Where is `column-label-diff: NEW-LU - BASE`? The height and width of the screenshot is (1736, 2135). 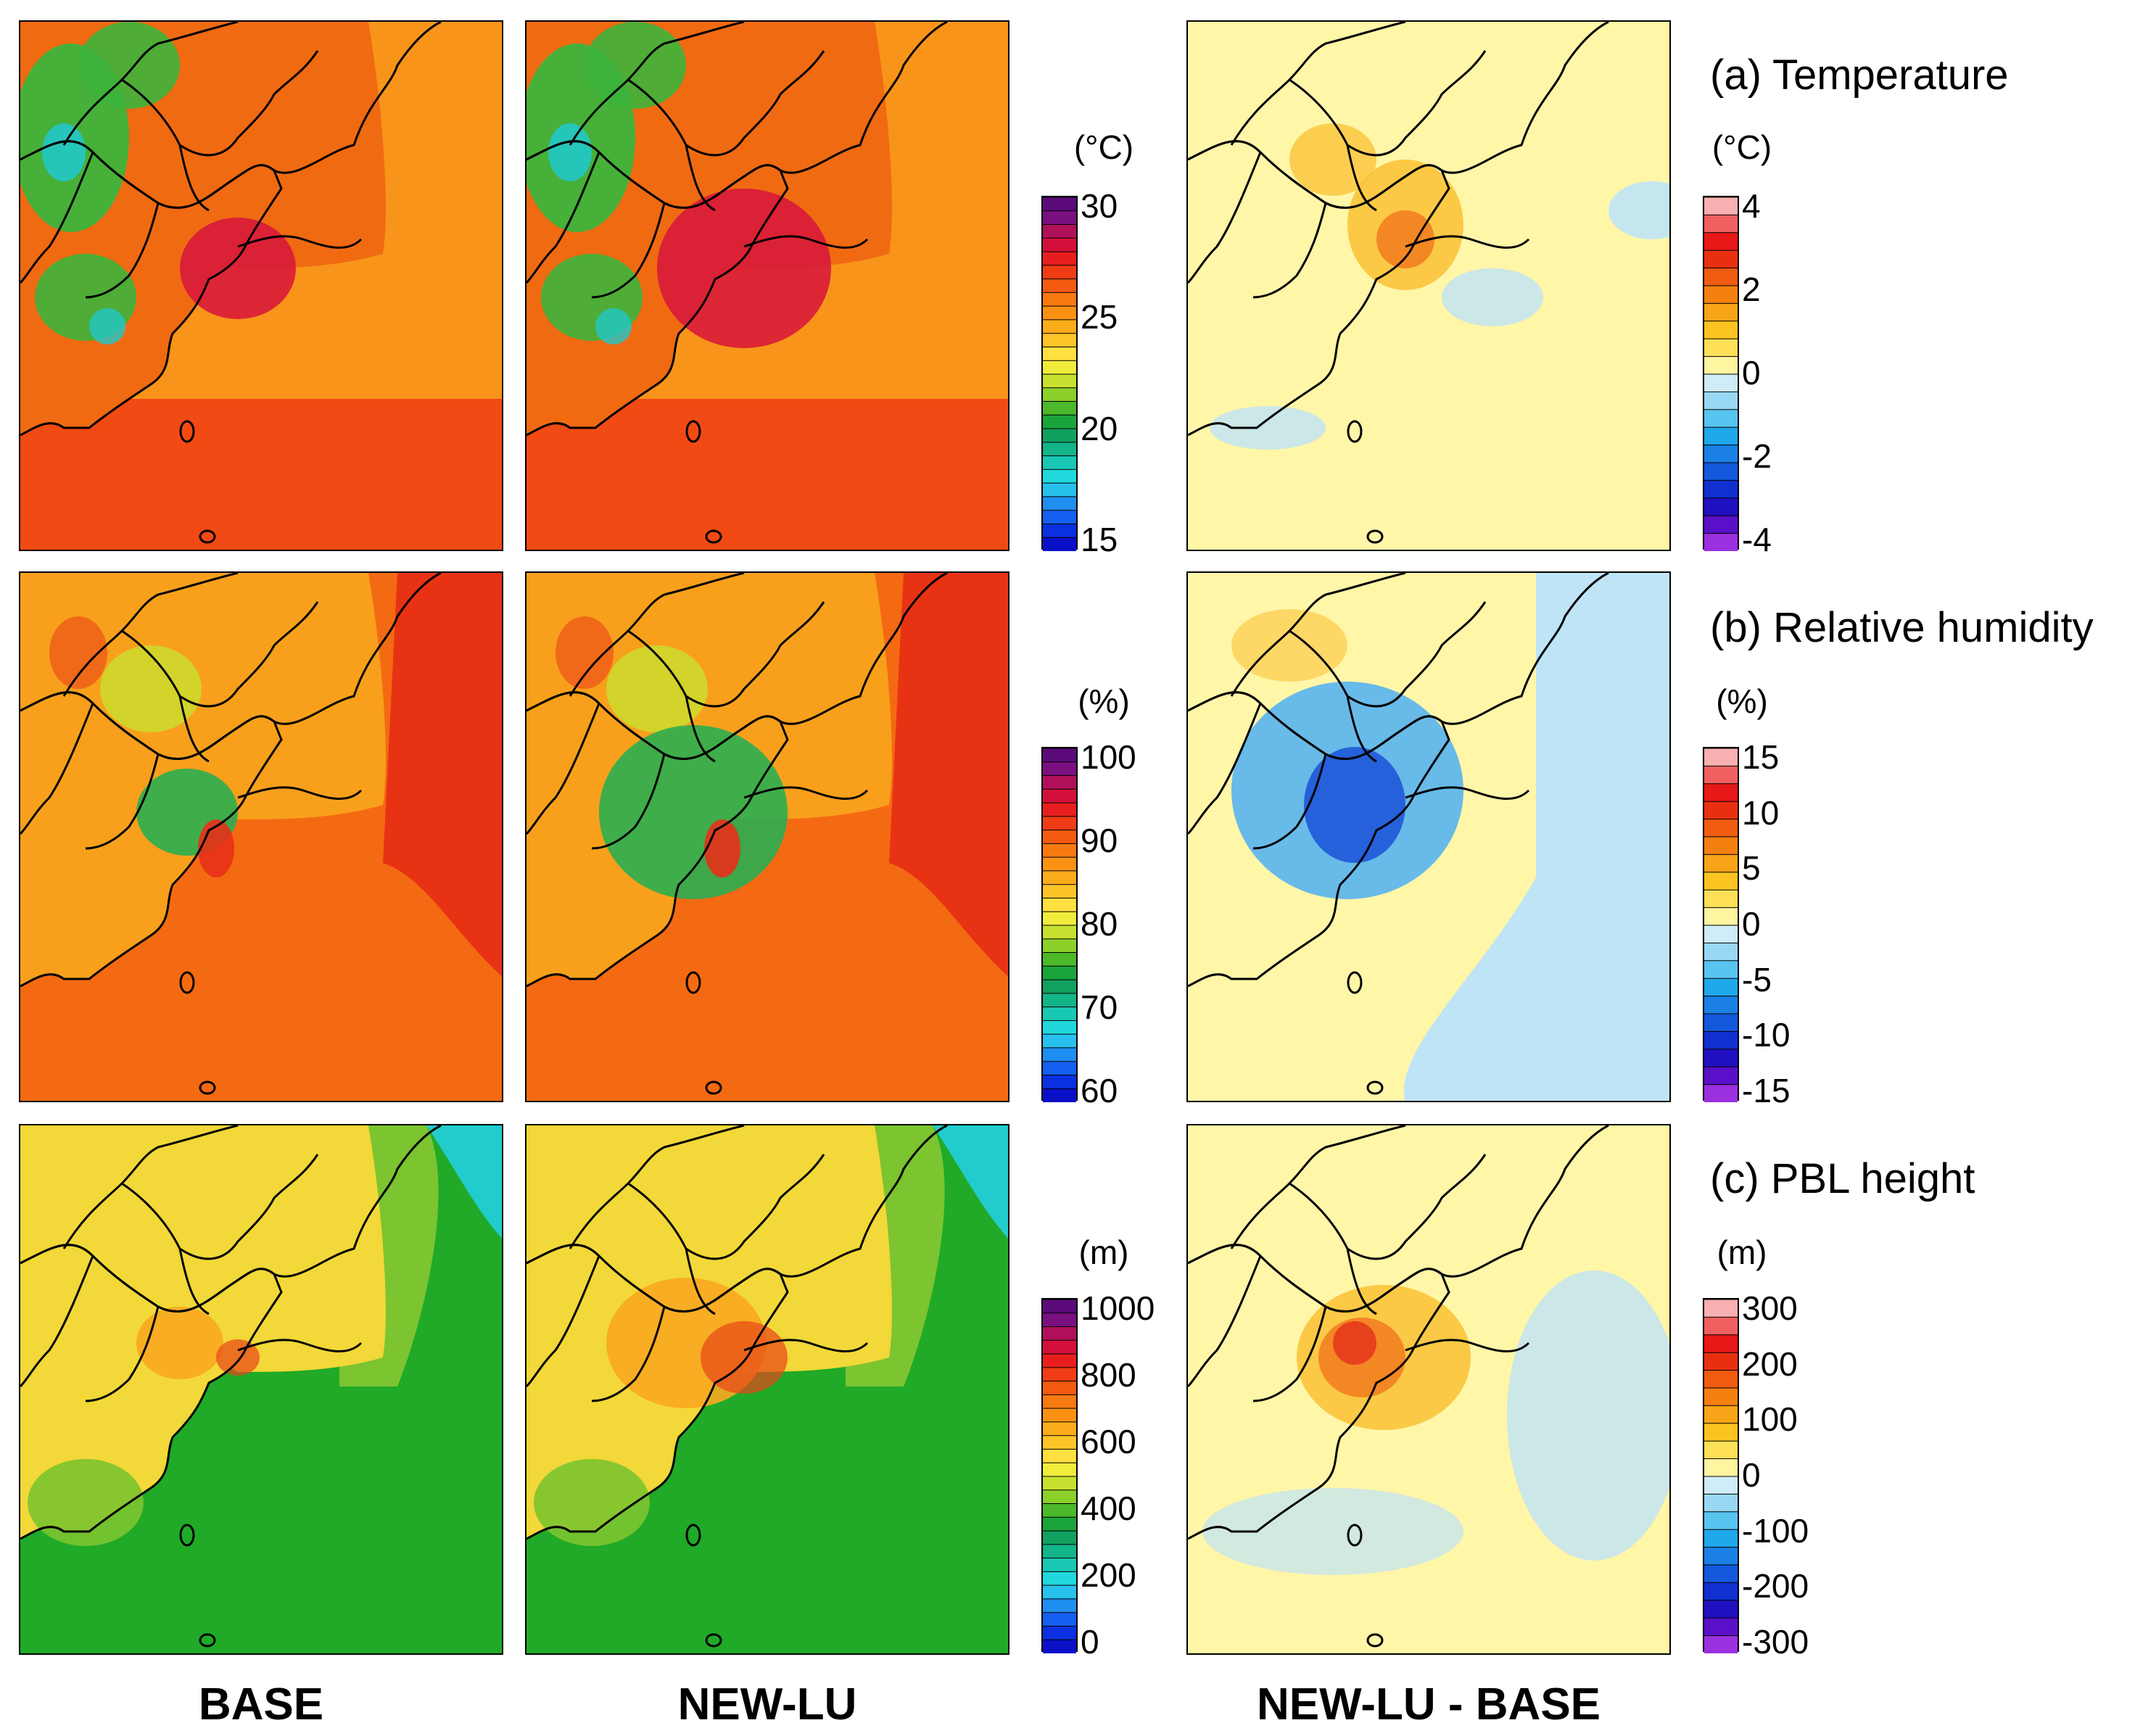
column-label-diff: NEW-LU - BASE is located at coordinates (1428, 1704).